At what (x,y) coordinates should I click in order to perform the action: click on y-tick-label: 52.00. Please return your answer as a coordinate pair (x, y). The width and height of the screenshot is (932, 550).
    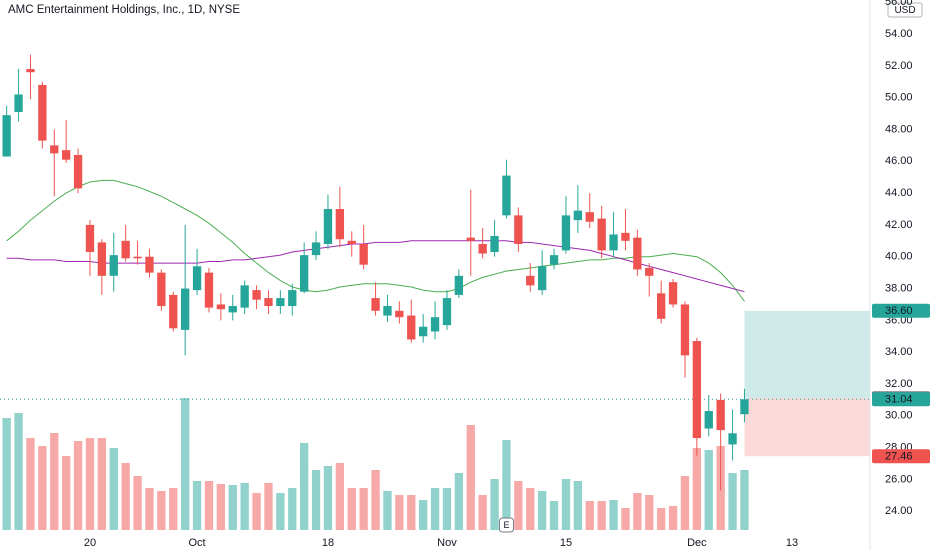
    Looking at the image, I should click on (899, 66).